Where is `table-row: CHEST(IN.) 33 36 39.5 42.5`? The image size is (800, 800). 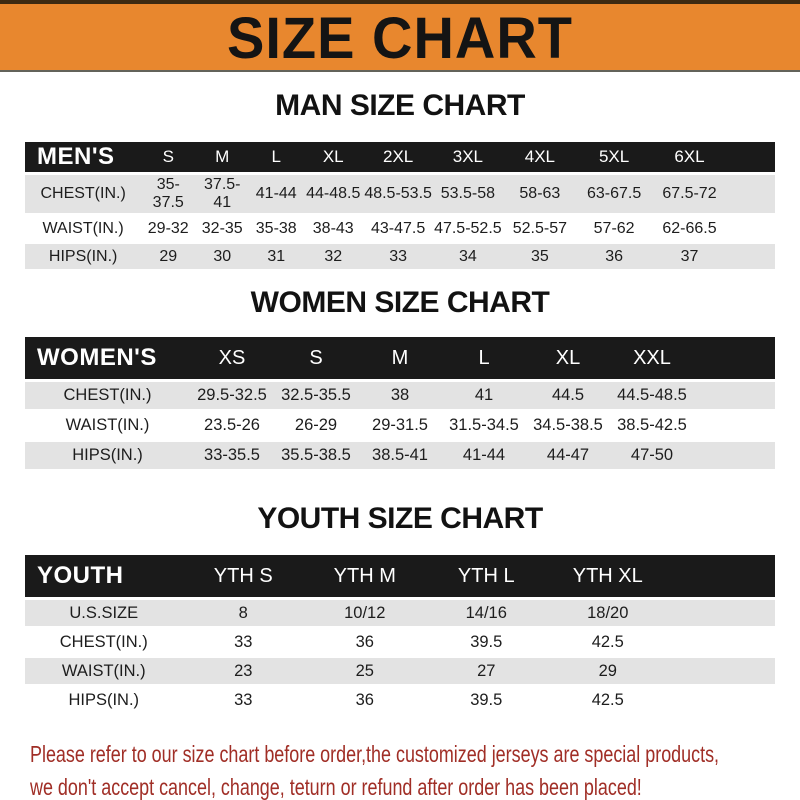
table-row: CHEST(IN.) 33 36 39.5 42.5 is located at coordinates (400, 642).